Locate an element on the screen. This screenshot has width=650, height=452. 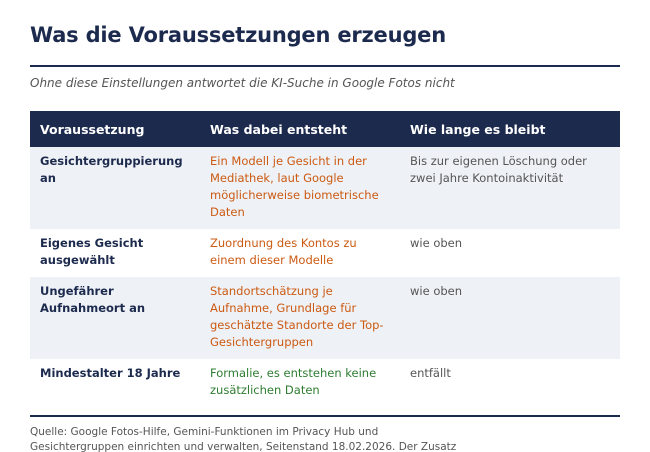
requirement-cell: Ungefährer Aufnahmeort an is located at coordinates (115, 318).